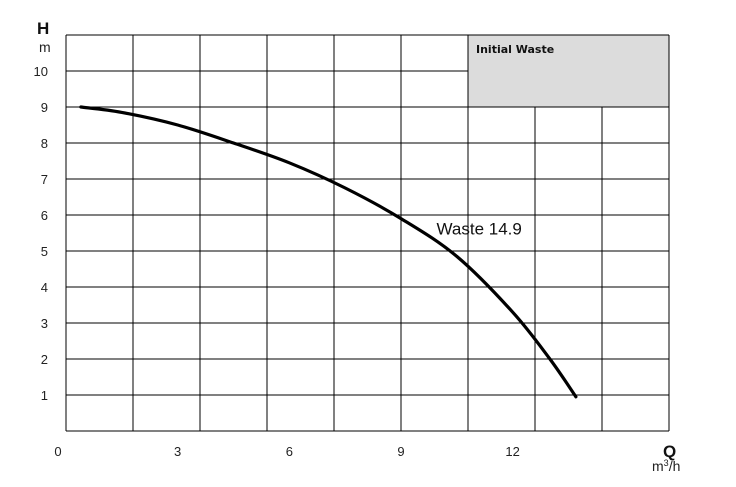 This screenshot has width=736, height=487. I want to click on y-tick-label: 6, so click(44, 215).